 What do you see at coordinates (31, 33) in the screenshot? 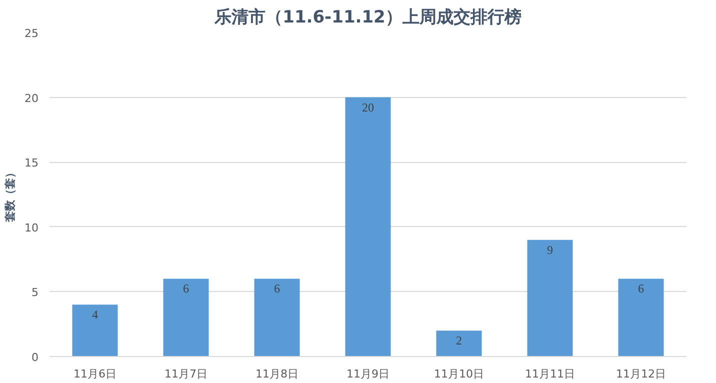
I see `y-tick-label: 25` at bounding box center [31, 33].